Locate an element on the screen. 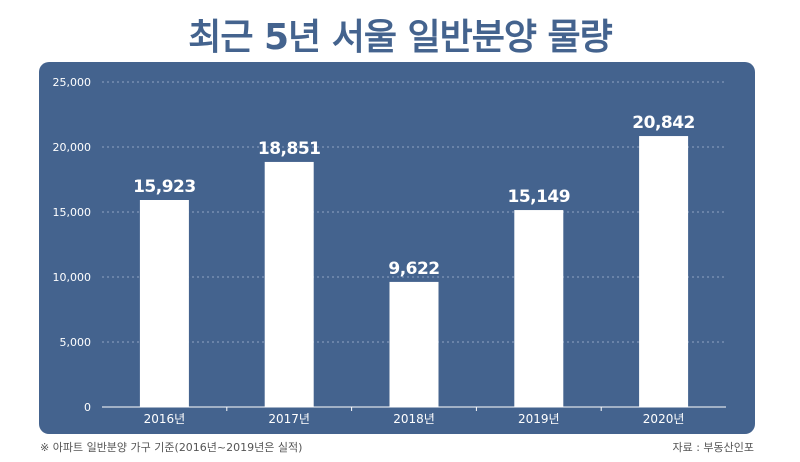  x-tick-label: 2020년 is located at coordinates (664, 419).